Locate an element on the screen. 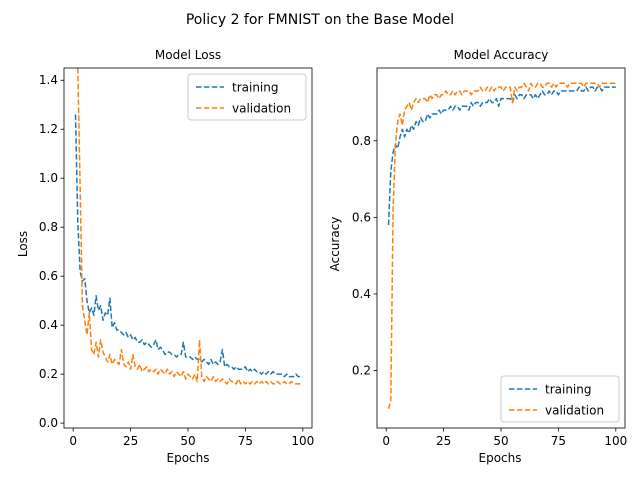 The image size is (640, 484). accuracy-y-tick-label: 0.8 is located at coordinates (361, 141).